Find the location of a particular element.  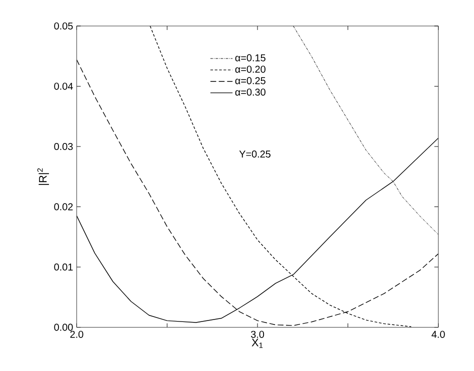

y-tick-label: 0.00 is located at coordinates (63, 327).